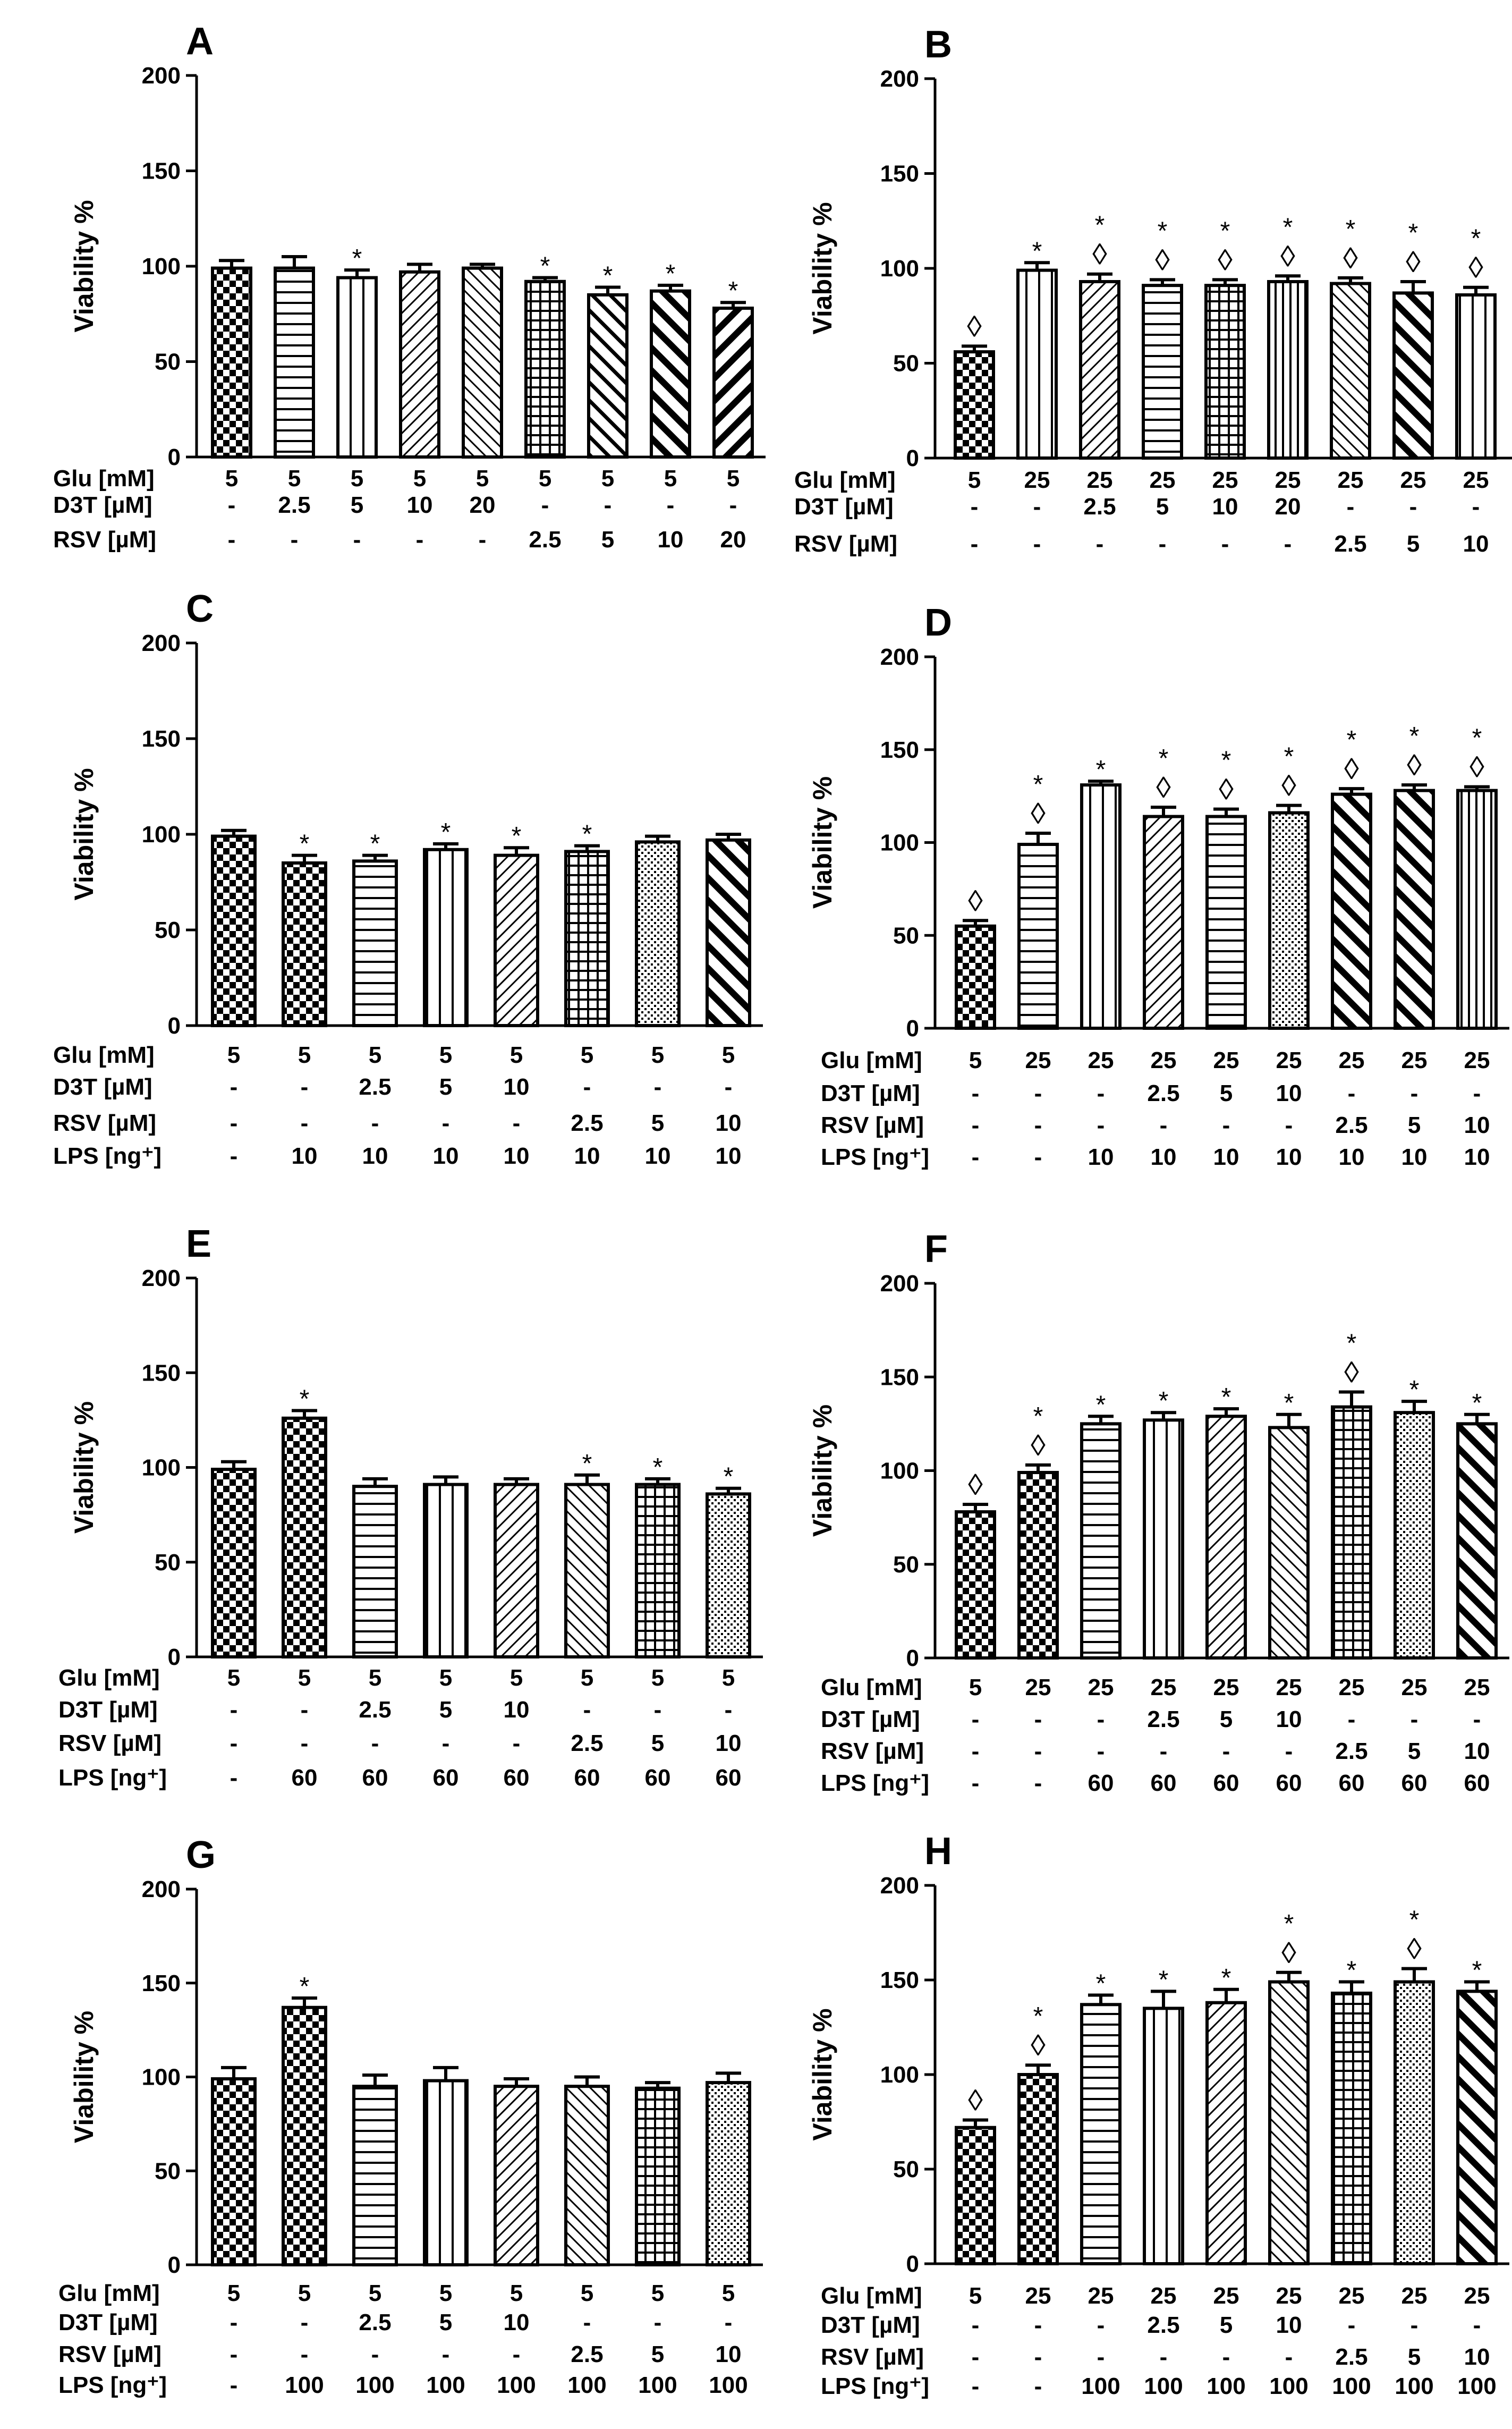  I want to click on row-cell: 20, so click(1288, 507).